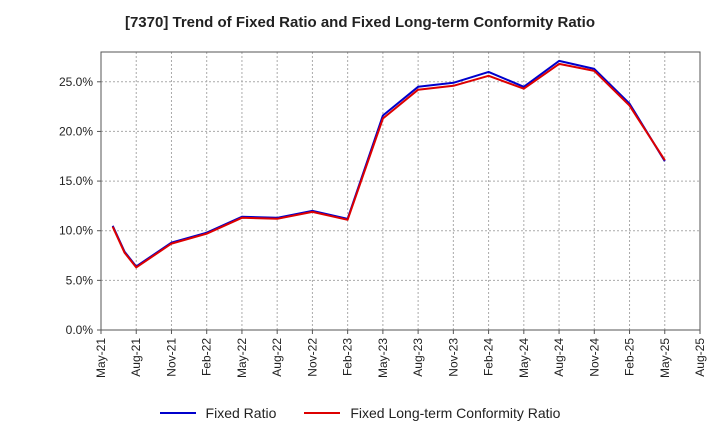 Image resolution: width=720 pixels, height=440 pixels. I want to click on y-tick-label: 10.0%, so click(76, 231).